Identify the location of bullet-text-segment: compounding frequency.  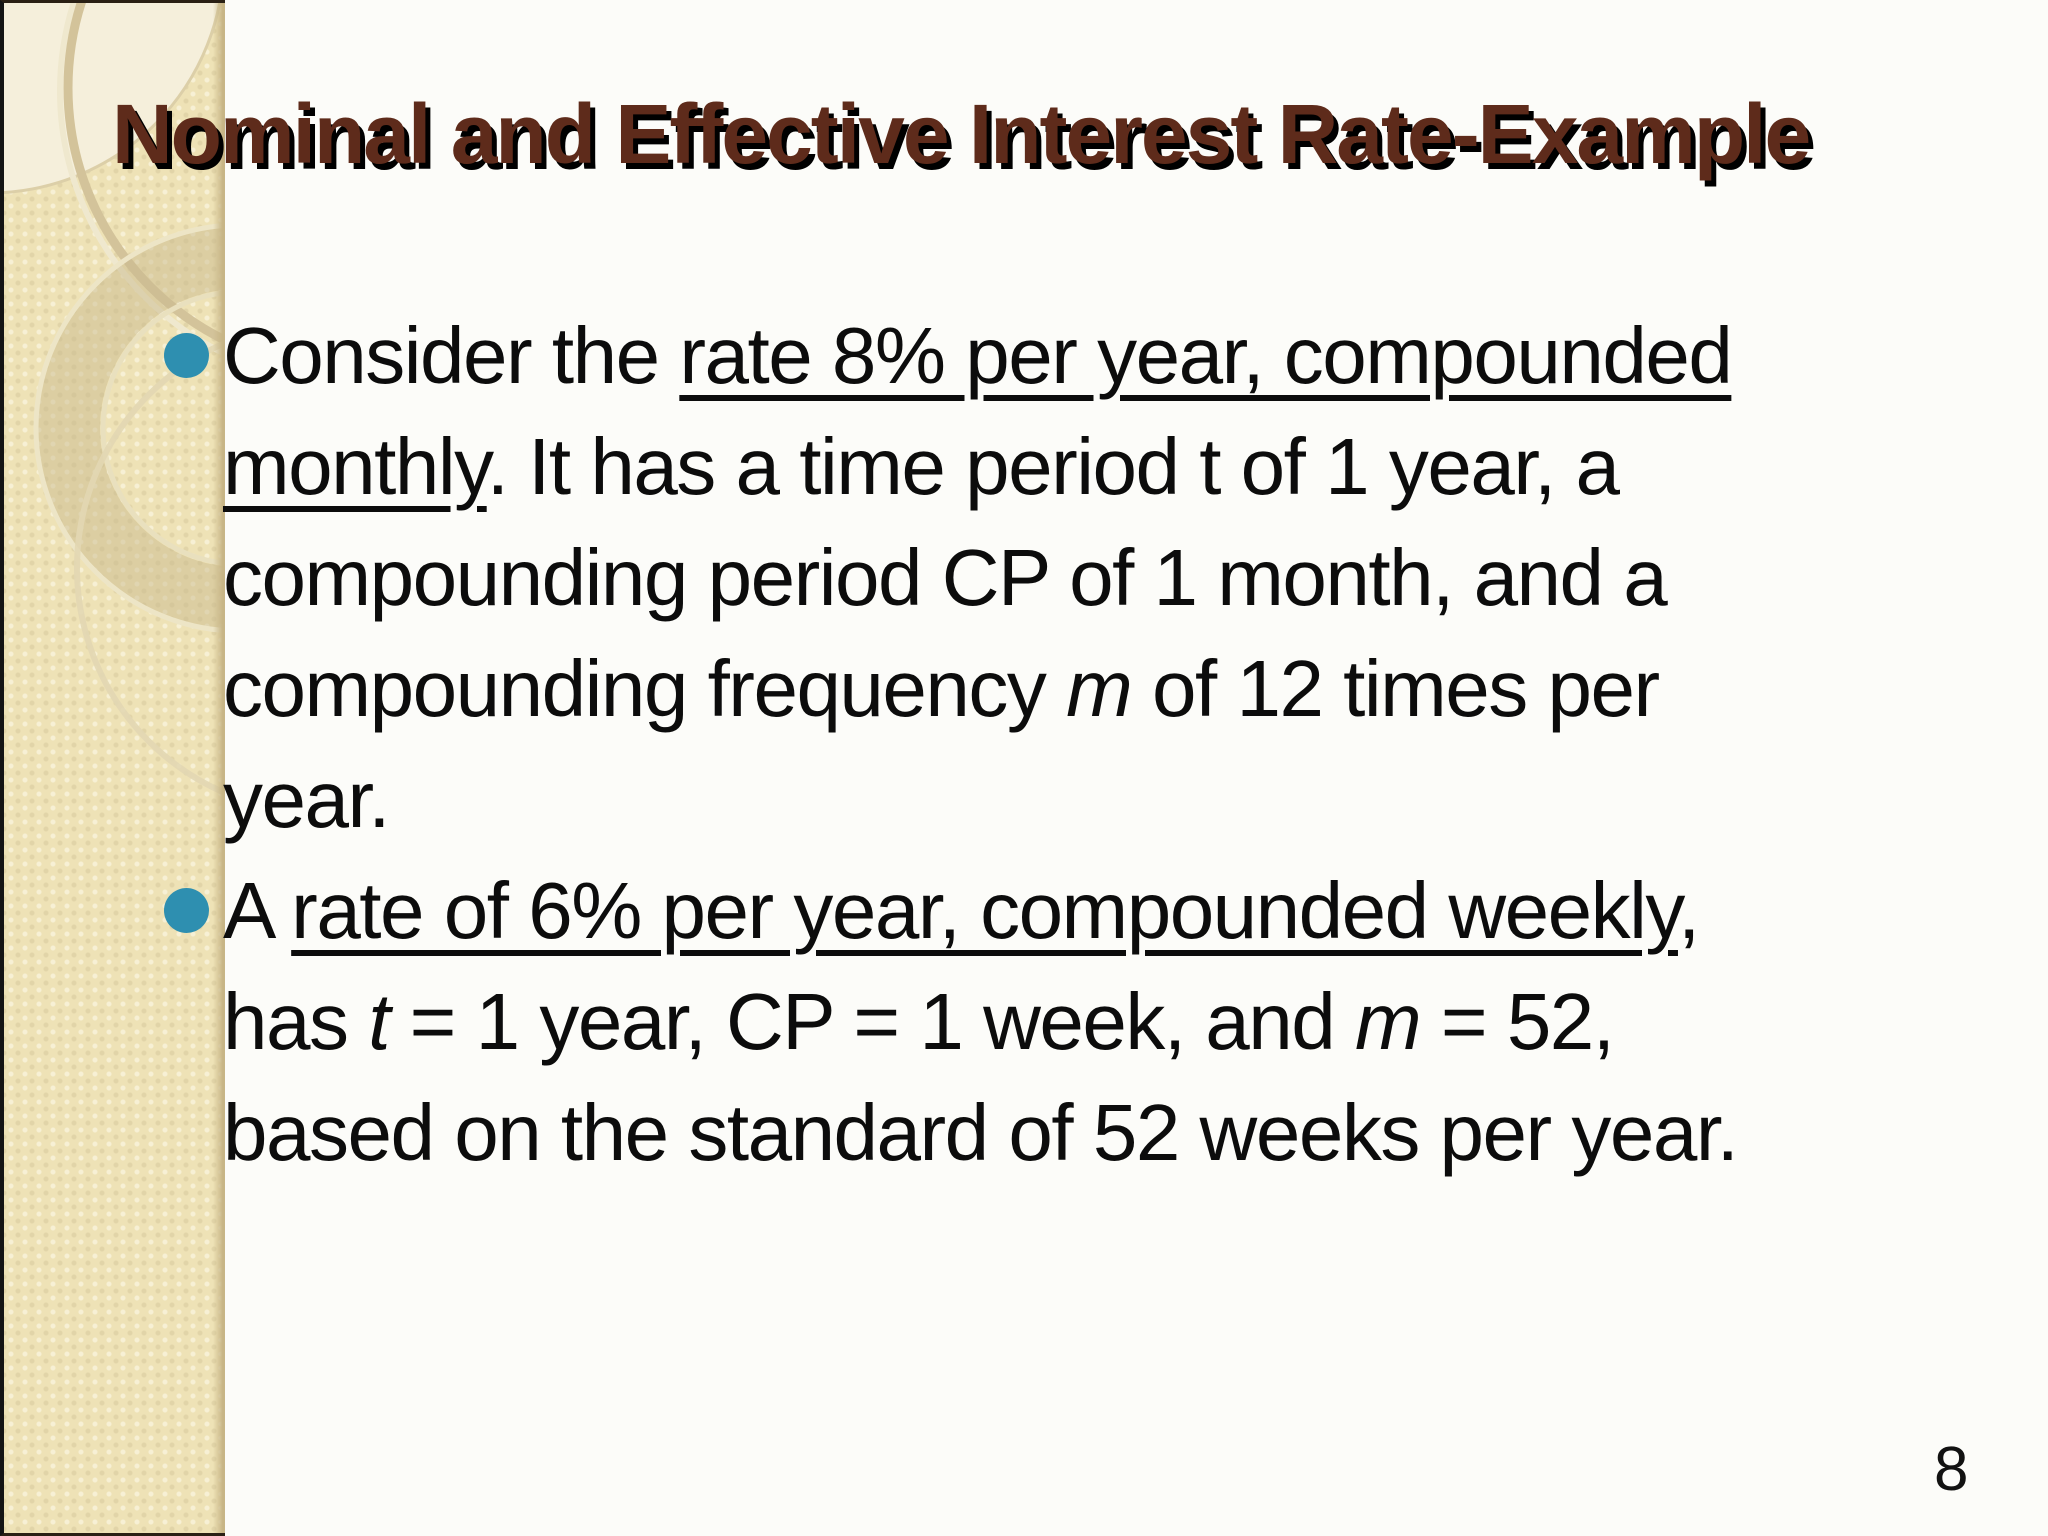
(645, 688).